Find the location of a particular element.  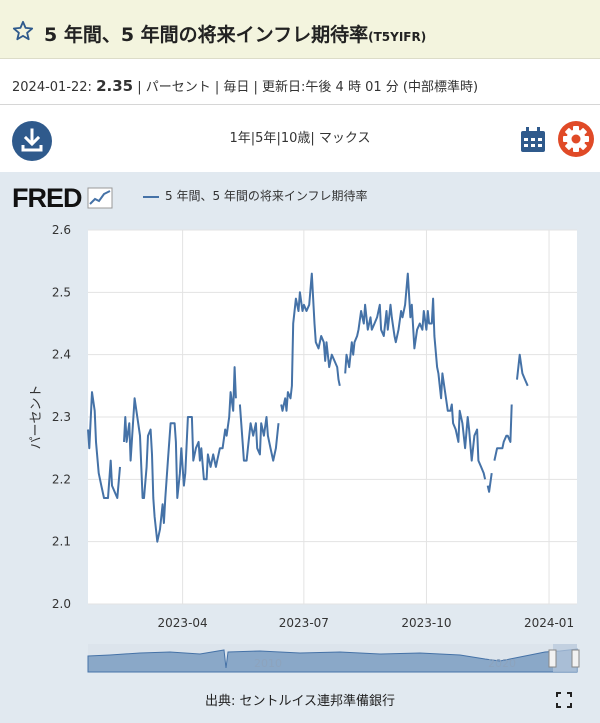

download-button is located at coordinates (32, 141).